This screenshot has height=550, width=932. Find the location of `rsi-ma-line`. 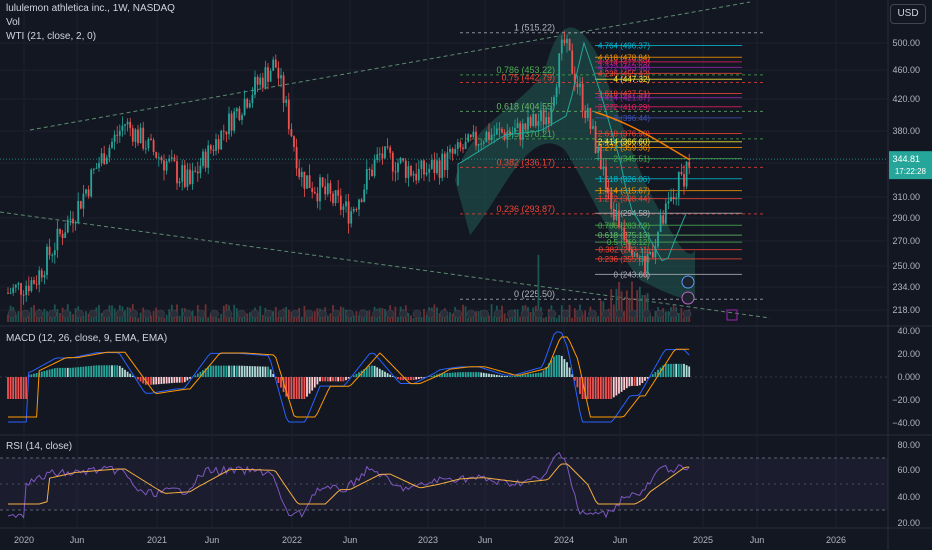

rsi-ma-line is located at coordinates (349, 484).